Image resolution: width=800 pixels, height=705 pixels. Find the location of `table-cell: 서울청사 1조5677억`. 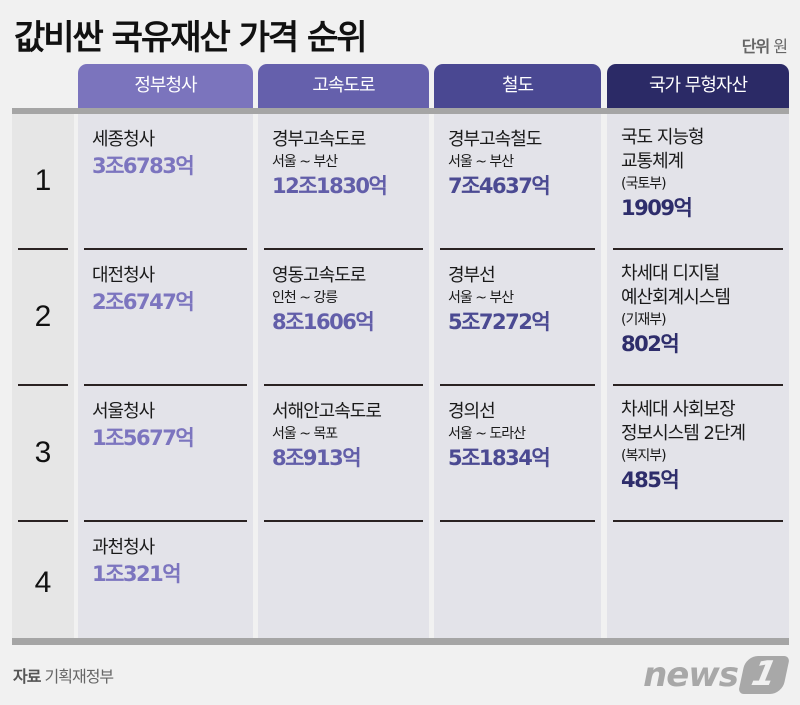

table-cell: 서울청사 1조5677억 is located at coordinates (165, 454).